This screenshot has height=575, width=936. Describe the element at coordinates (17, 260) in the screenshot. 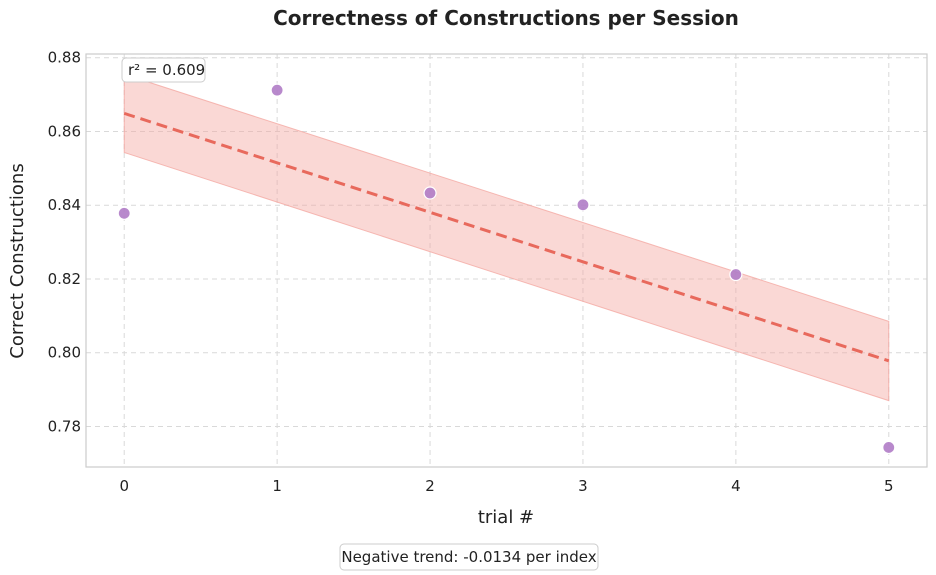

I see `y-axis-label: Correct Constructions` at that location.